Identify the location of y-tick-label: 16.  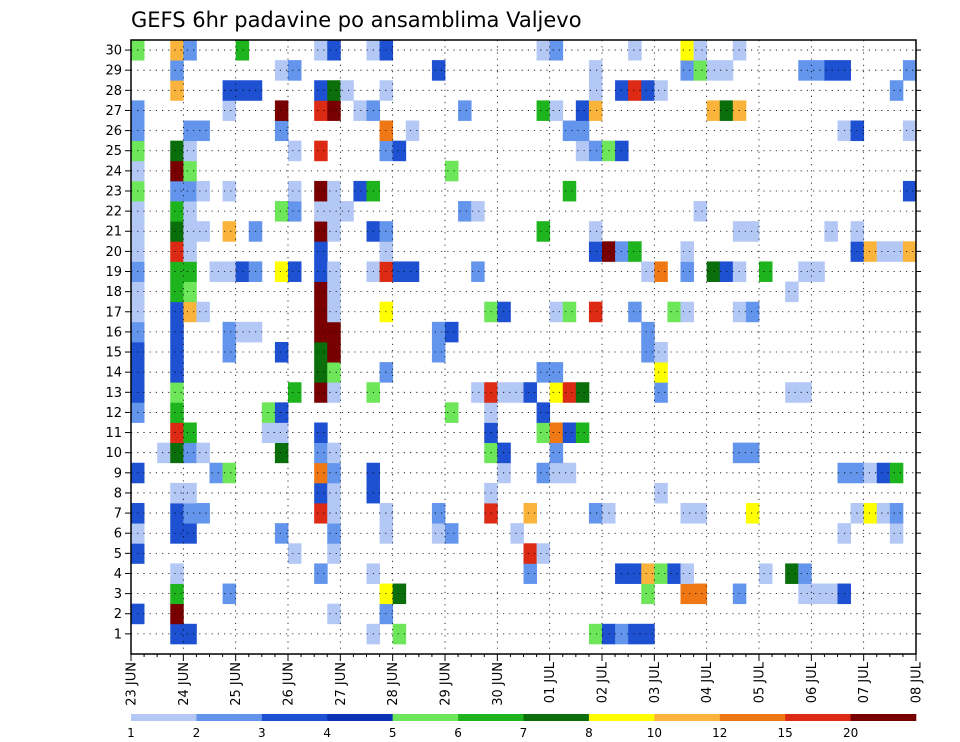
(113, 332).